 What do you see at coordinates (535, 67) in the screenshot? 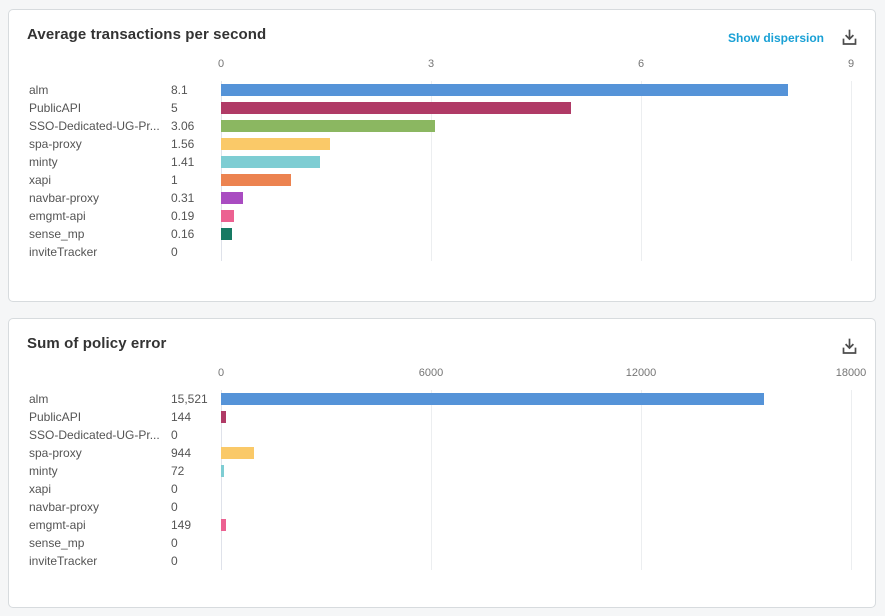
I see `x-axis: 0 3 6 9` at bounding box center [535, 67].